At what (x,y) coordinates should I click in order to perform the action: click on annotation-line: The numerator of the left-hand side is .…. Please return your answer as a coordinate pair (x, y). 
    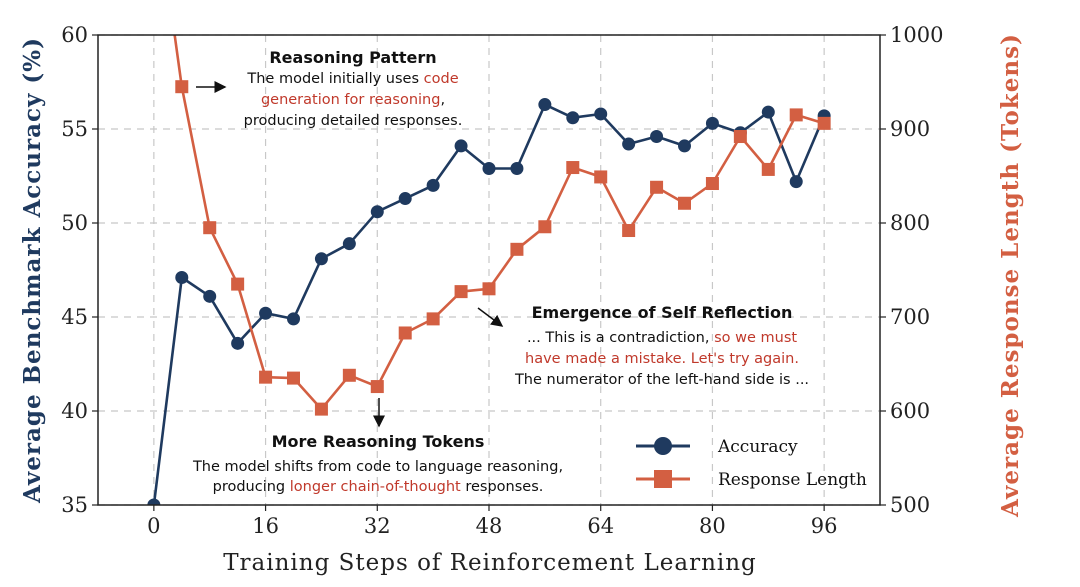
    Looking at the image, I should click on (661, 380).